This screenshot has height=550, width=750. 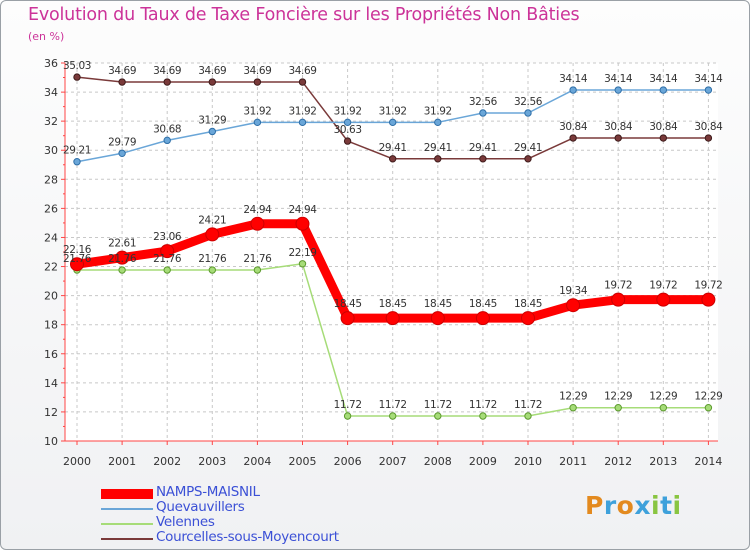 I want to click on data-label-quevauvillers: 31.29, so click(x=212, y=120).